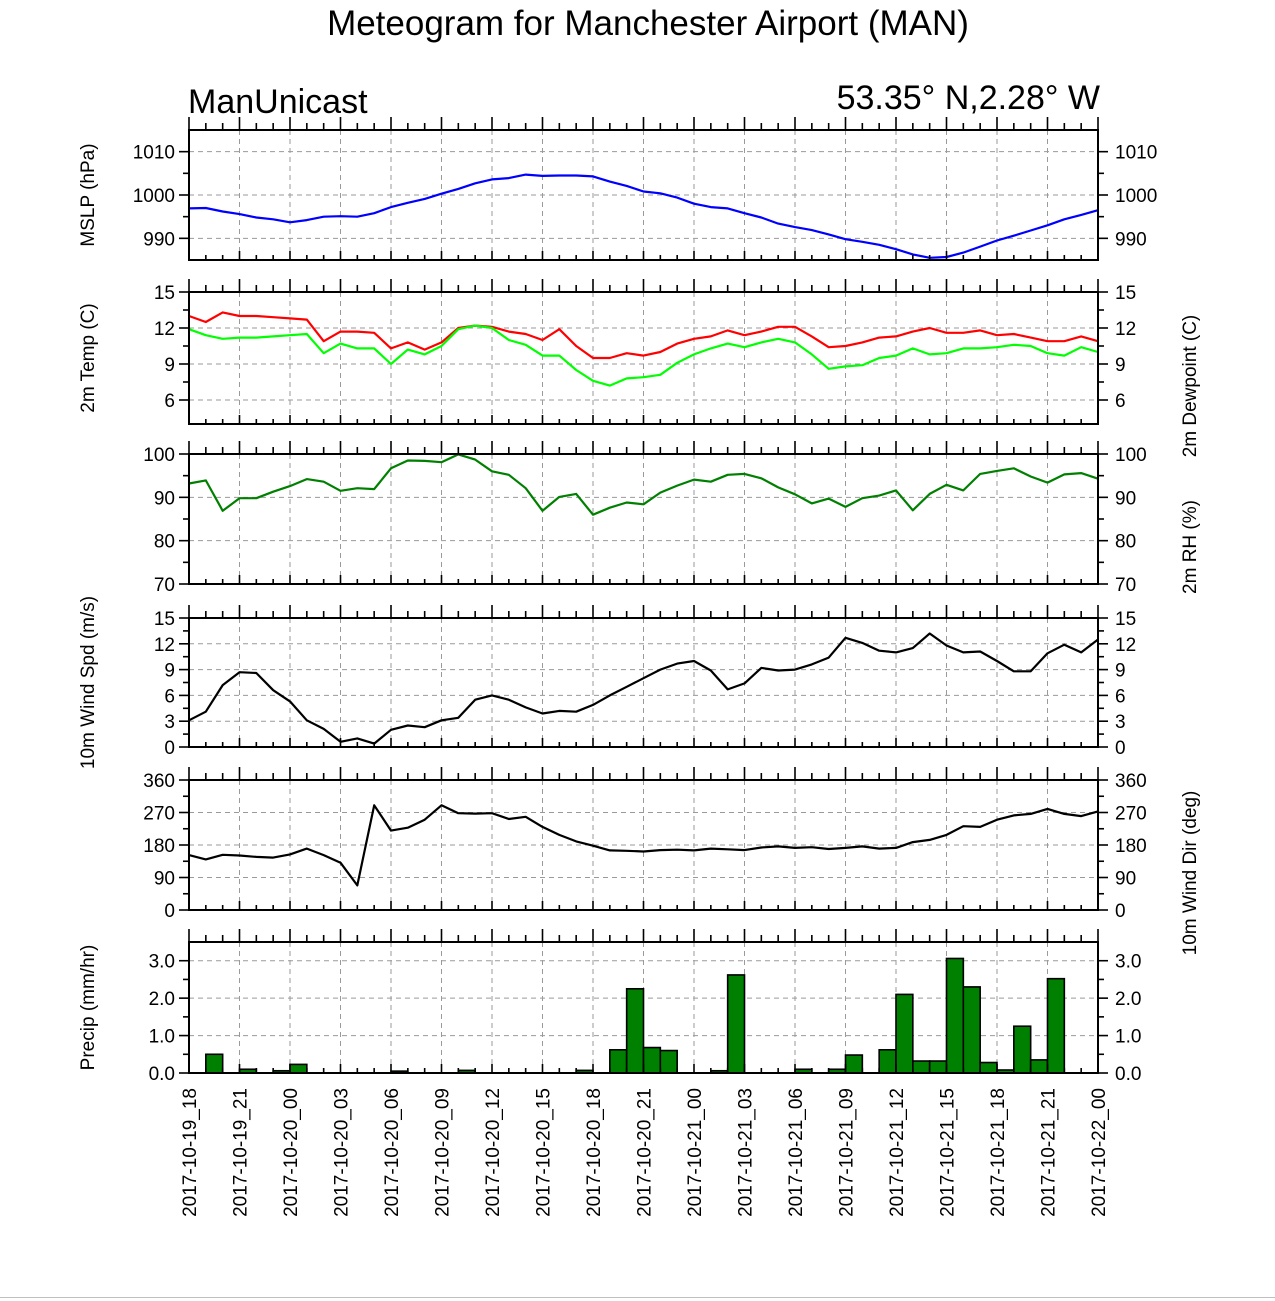 The image size is (1275, 1301). Describe the element at coordinates (1131, 781) in the screenshot. I see `y-tick-label-right: 360` at that location.